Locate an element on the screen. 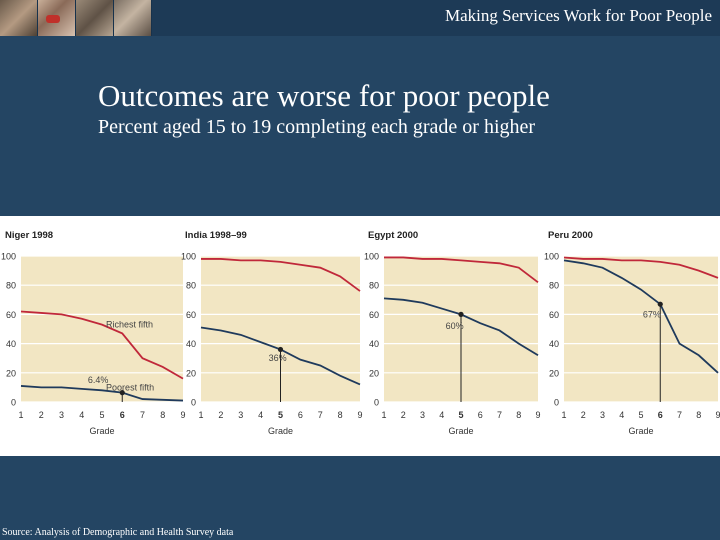  chart-title: Peru 2000 is located at coordinates (570, 235).